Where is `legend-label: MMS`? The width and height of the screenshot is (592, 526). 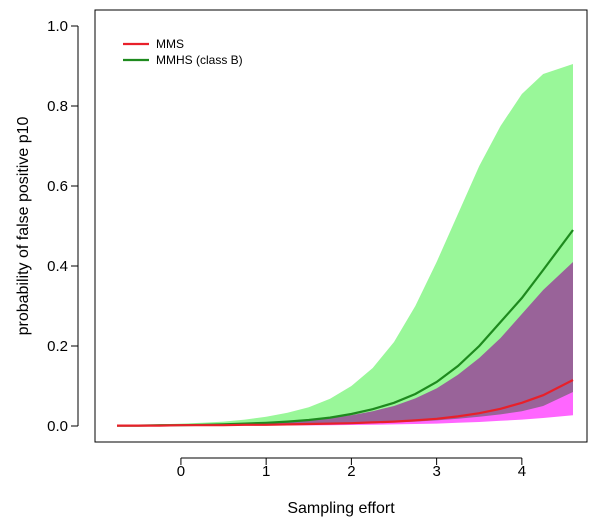 legend-label: MMS is located at coordinates (170, 44).